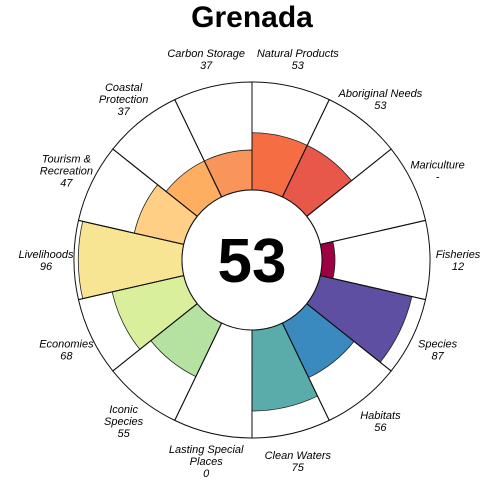 Image resolution: width=504 pixels, height=504 pixels. Describe the element at coordinates (123, 410) in the screenshot. I see `petal-name-iconic-species: Iconic` at that location.